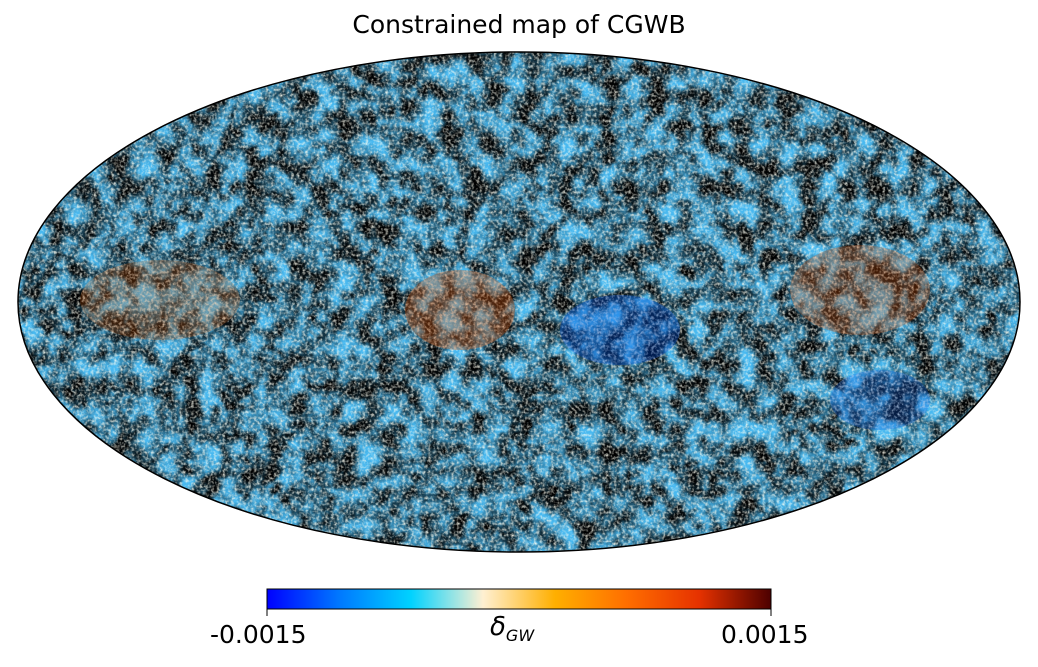  Describe the element at coordinates (519, 599) in the screenshot. I see `colorbar` at that location.